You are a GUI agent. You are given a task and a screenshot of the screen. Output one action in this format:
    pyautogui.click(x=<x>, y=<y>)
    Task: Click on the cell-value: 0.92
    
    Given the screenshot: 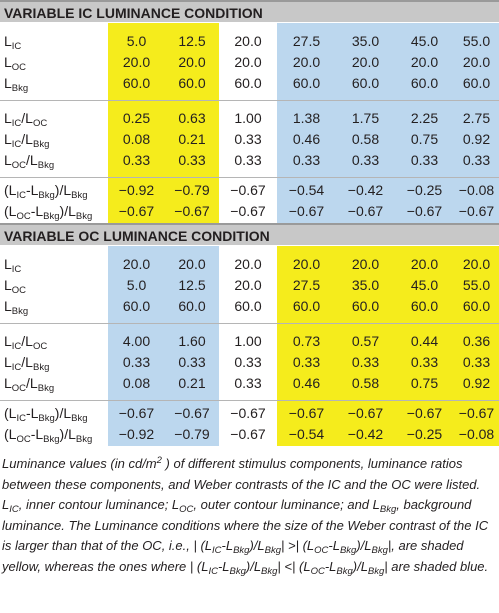 What is the action you would take?
    pyautogui.click(x=476, y=139)
    